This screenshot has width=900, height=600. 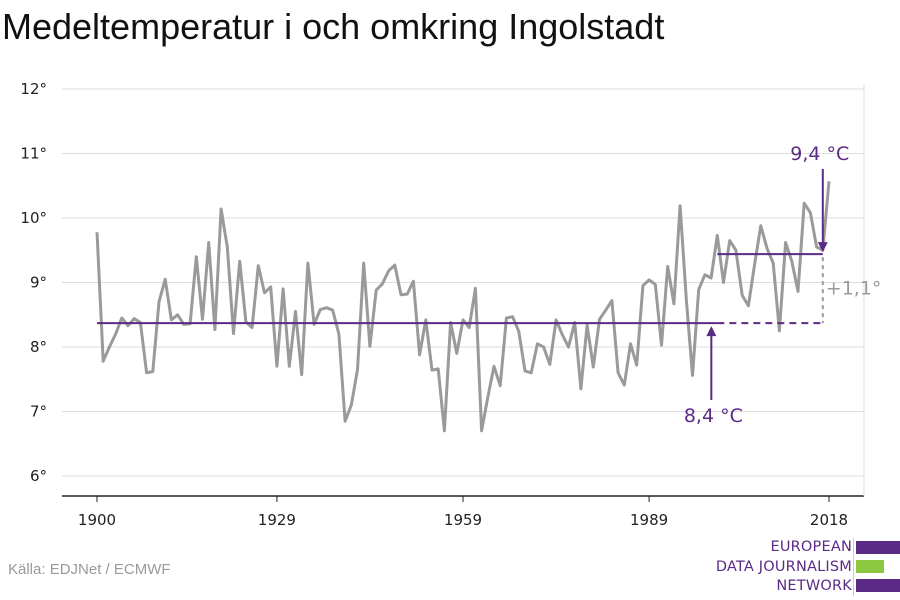 What do you see at coordinates (463, 520) in the screenshot?
I see `x-tick-label: 1959` at bounding box center [463, 520].